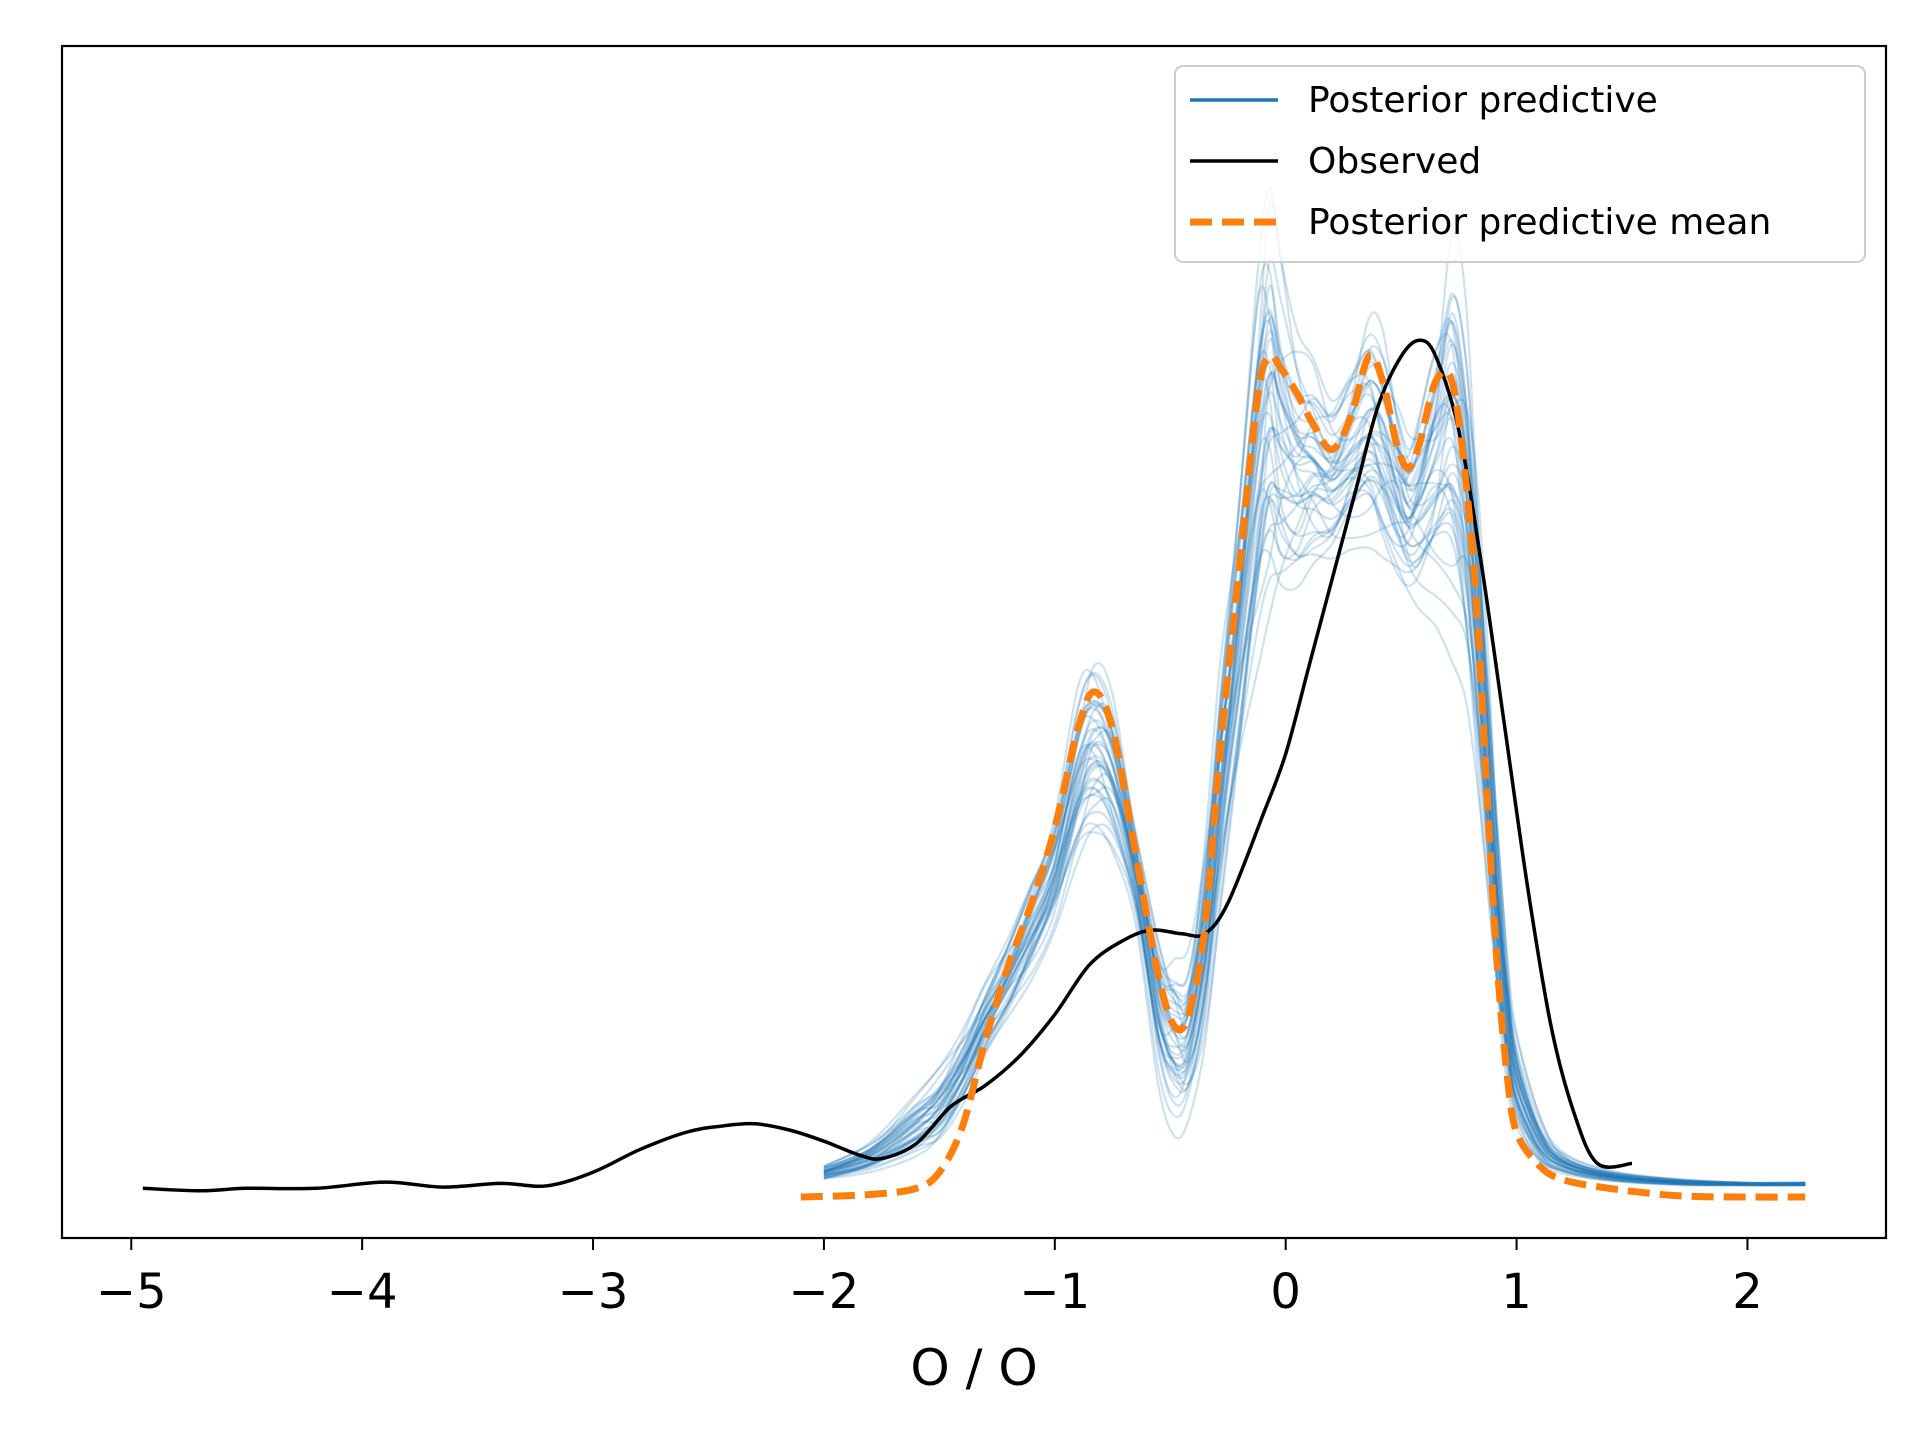  I want to click on legend-box, so click(1520, 164).